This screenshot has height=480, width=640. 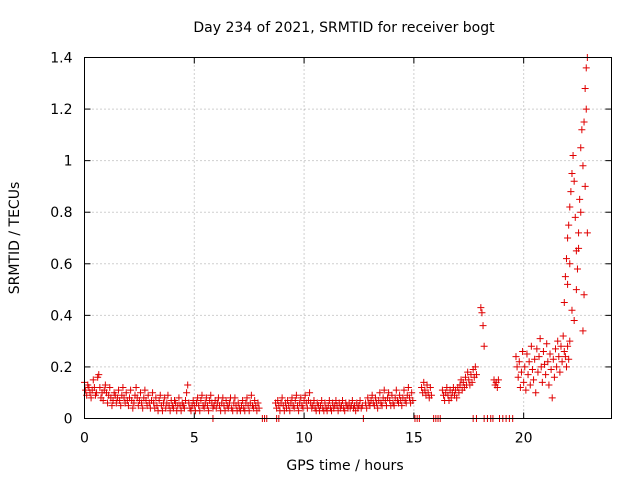 I want to click on y-tick-label: 1.4, so click(x=61, y=59).